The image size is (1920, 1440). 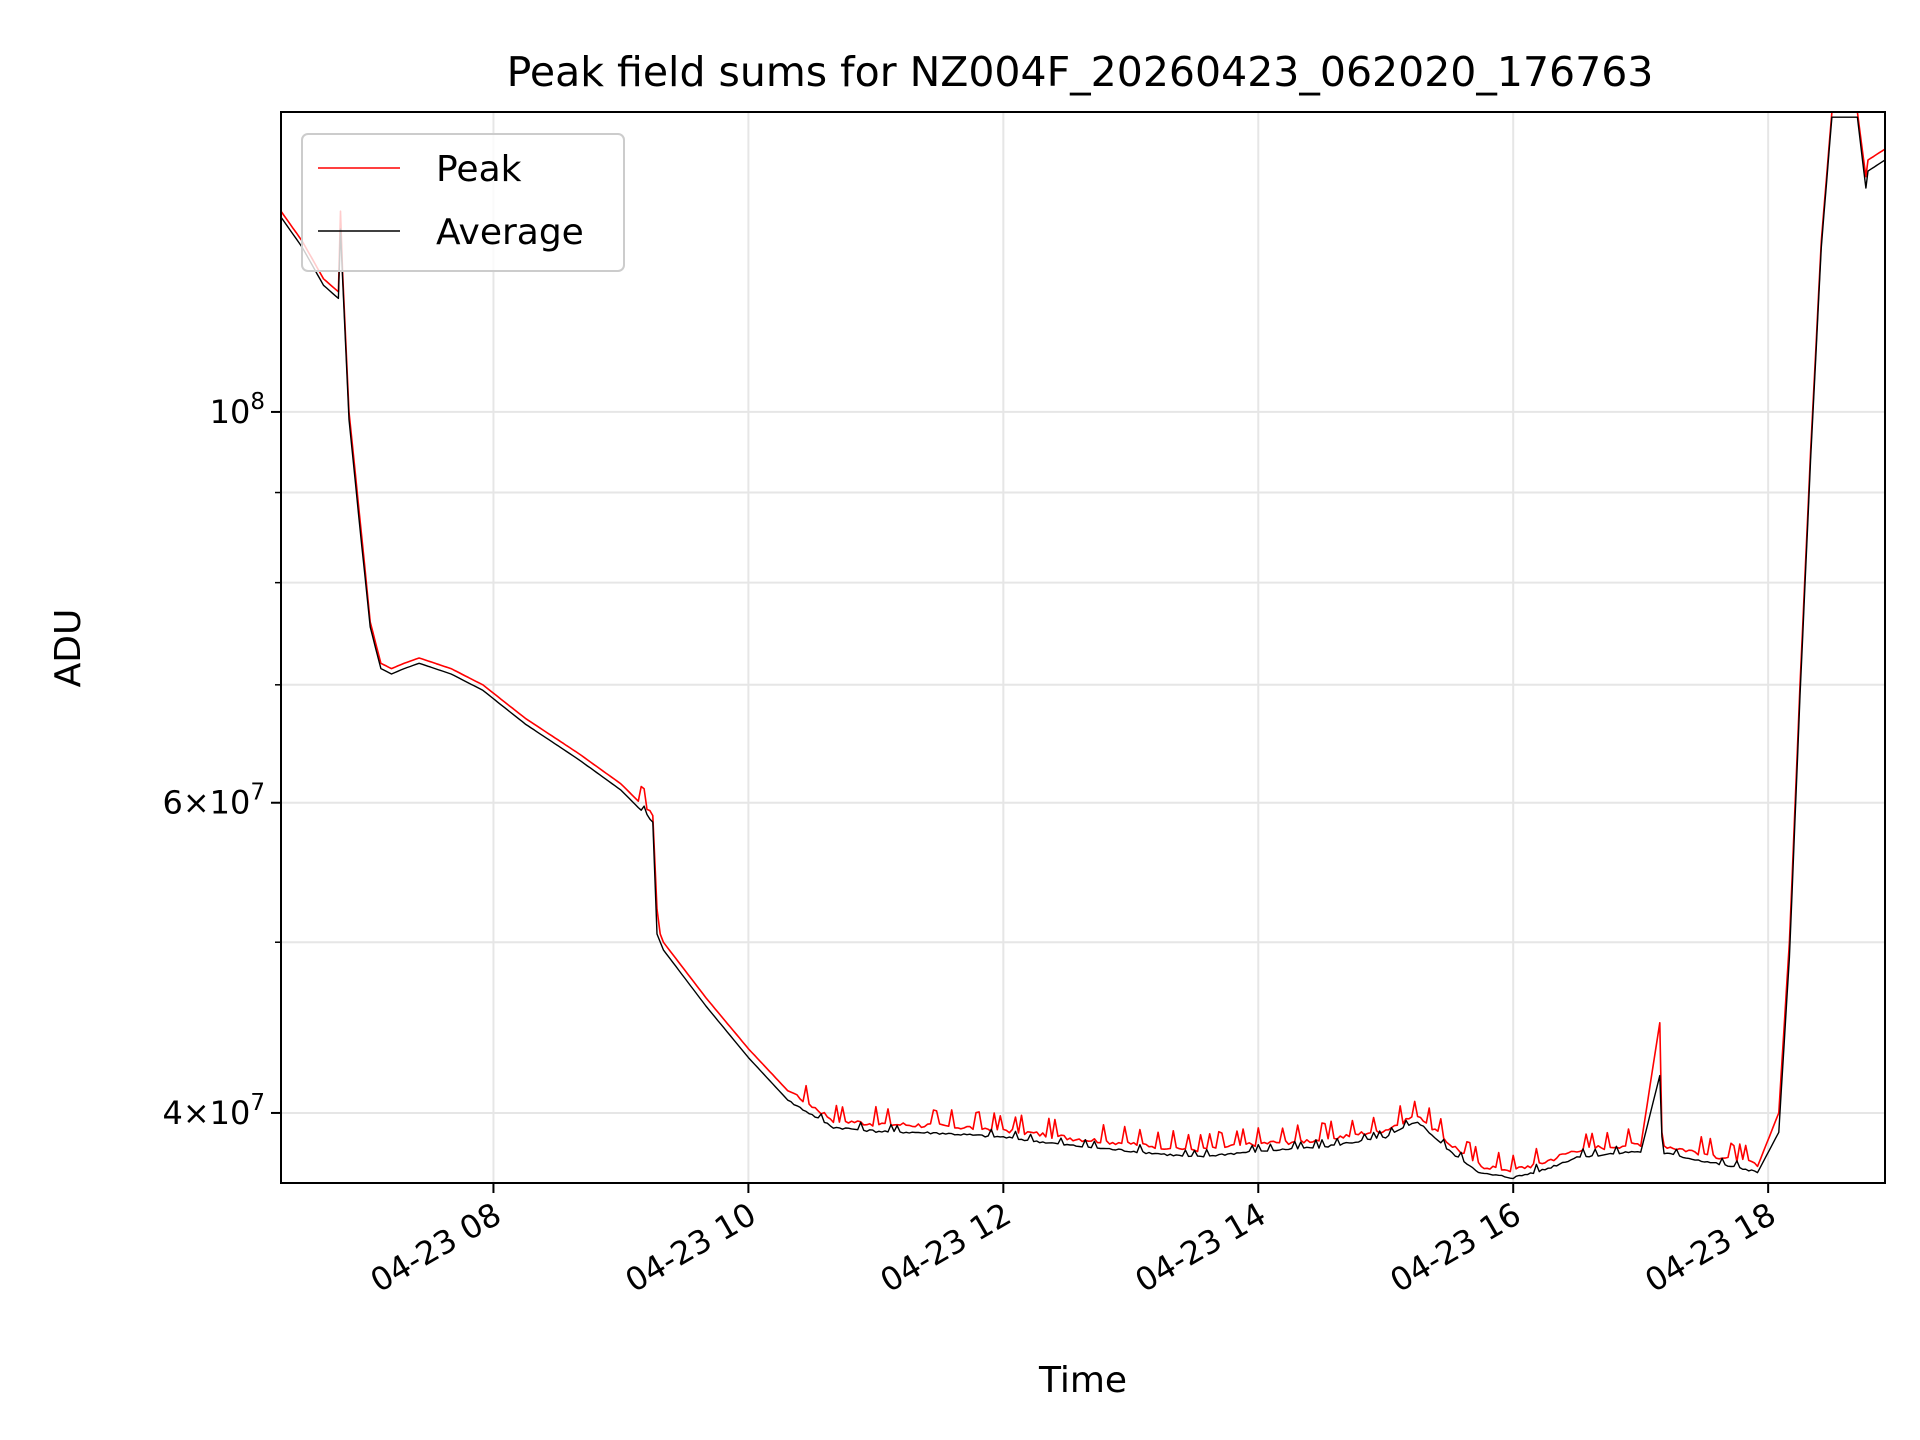 What do you see at coordinates (213, 801) in the screenshot?
I see `y-tick-label: 6×107` at bounding box center [213, 801].